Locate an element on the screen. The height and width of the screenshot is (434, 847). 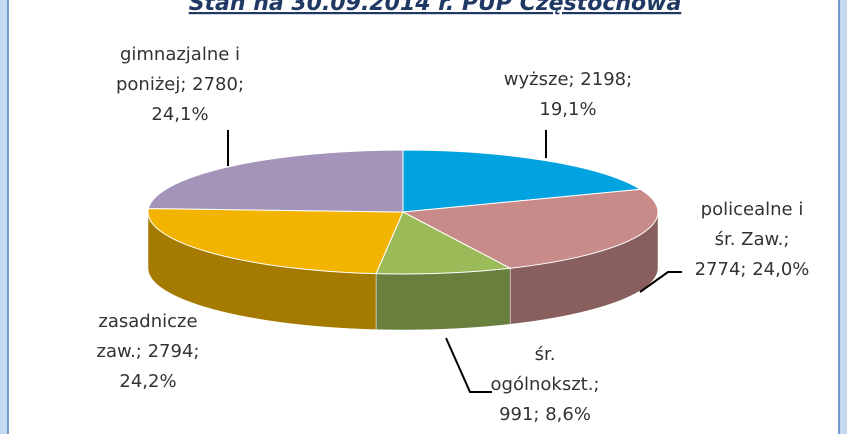
data-label: wyższe; 2198; is located at coordinates (568, 79).